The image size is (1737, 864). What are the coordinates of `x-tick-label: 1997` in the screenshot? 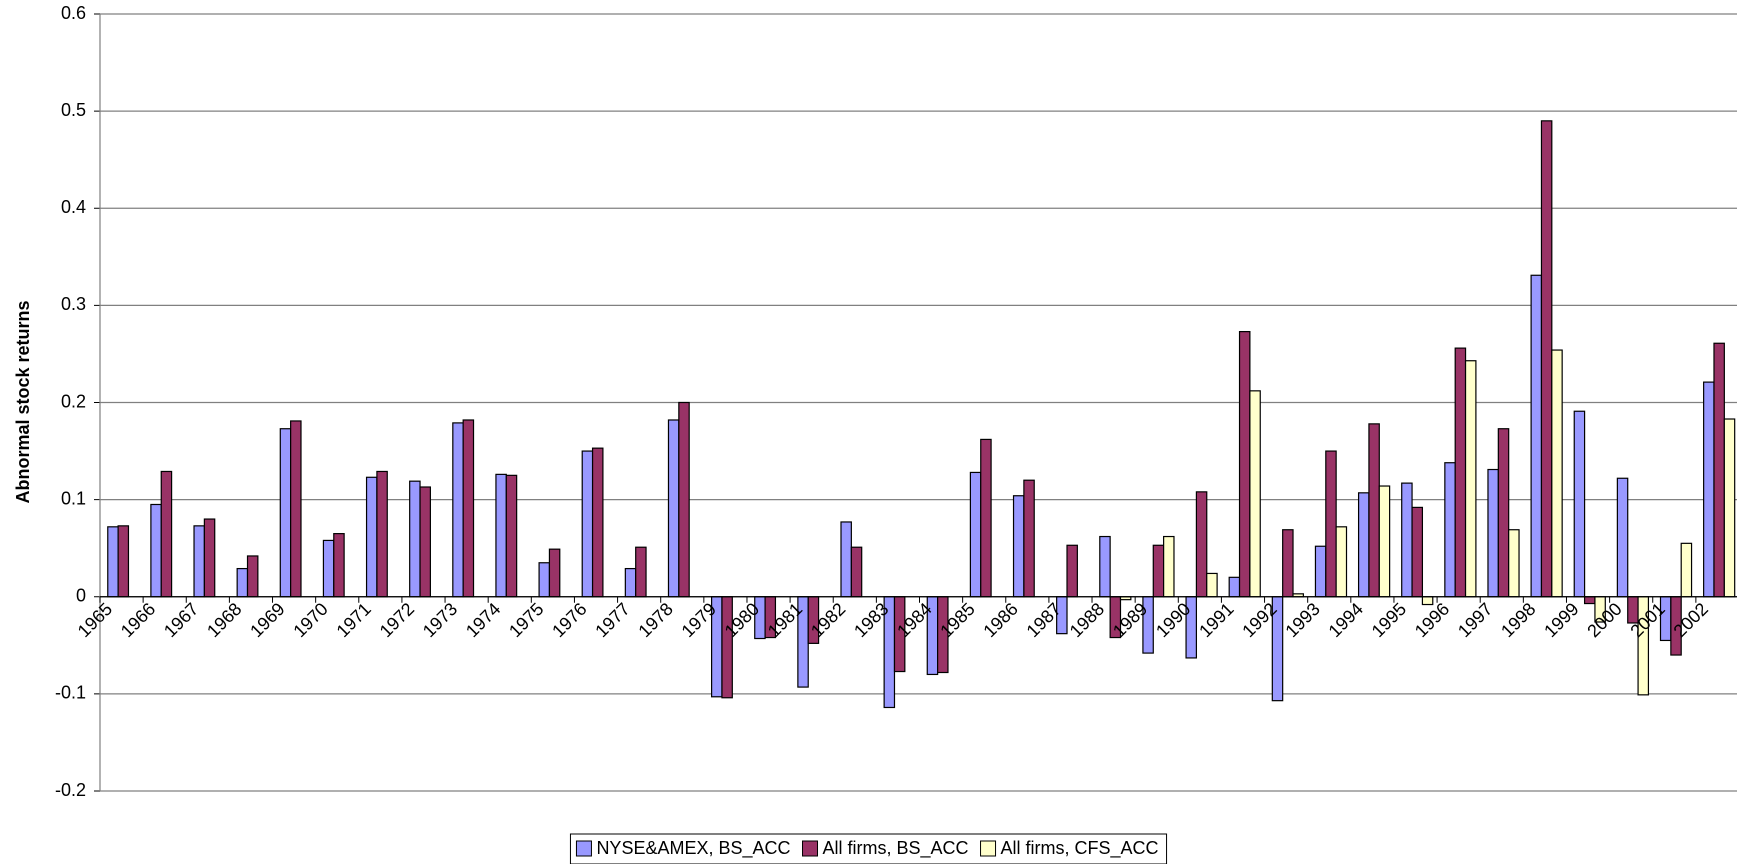 It's located at (1475, 620).